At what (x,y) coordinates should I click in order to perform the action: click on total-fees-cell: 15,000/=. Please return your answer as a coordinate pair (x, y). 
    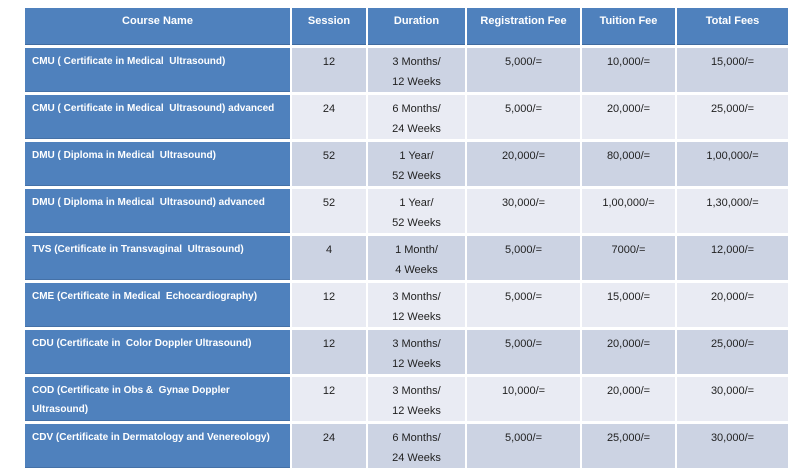
    Looking at the image, I should click on (732, 71).